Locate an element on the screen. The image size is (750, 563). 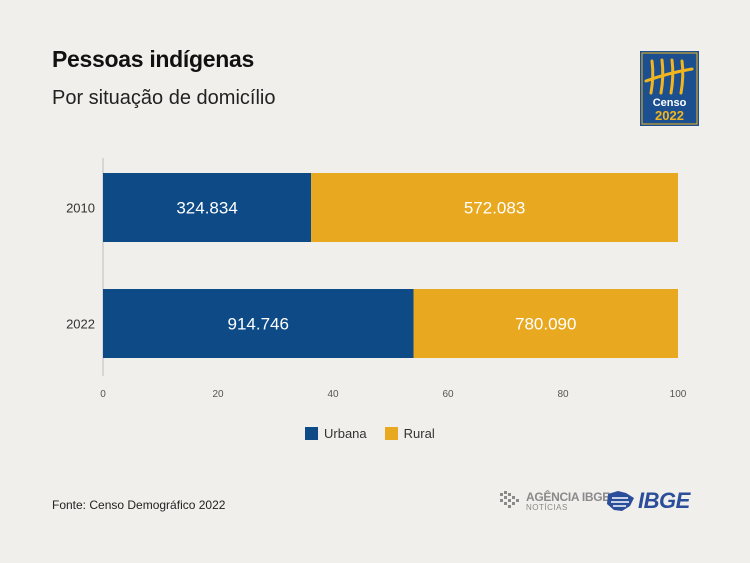
x-tick-label-100: 100 is located at coordinates (678, 394).